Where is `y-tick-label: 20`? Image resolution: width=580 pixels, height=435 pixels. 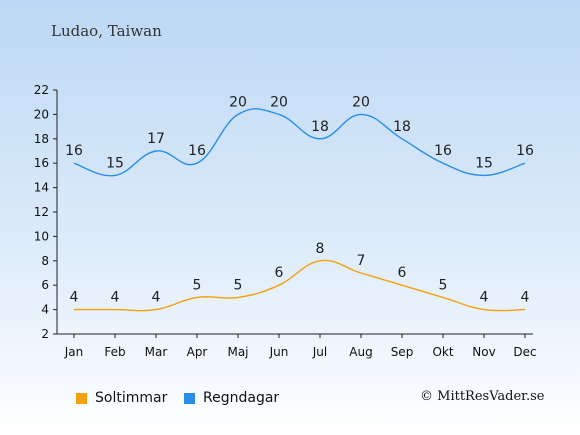 y-tick-label: 20 is located at coordinates (41, 114).